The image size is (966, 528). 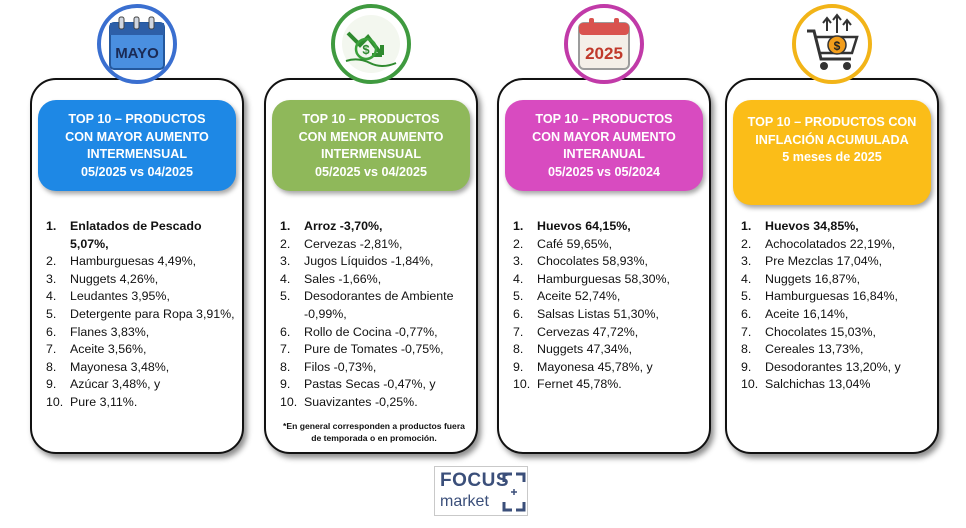 I want to click on header-line: TOP 10 – PRODUCTOS CON, so click(x=832, y=122).